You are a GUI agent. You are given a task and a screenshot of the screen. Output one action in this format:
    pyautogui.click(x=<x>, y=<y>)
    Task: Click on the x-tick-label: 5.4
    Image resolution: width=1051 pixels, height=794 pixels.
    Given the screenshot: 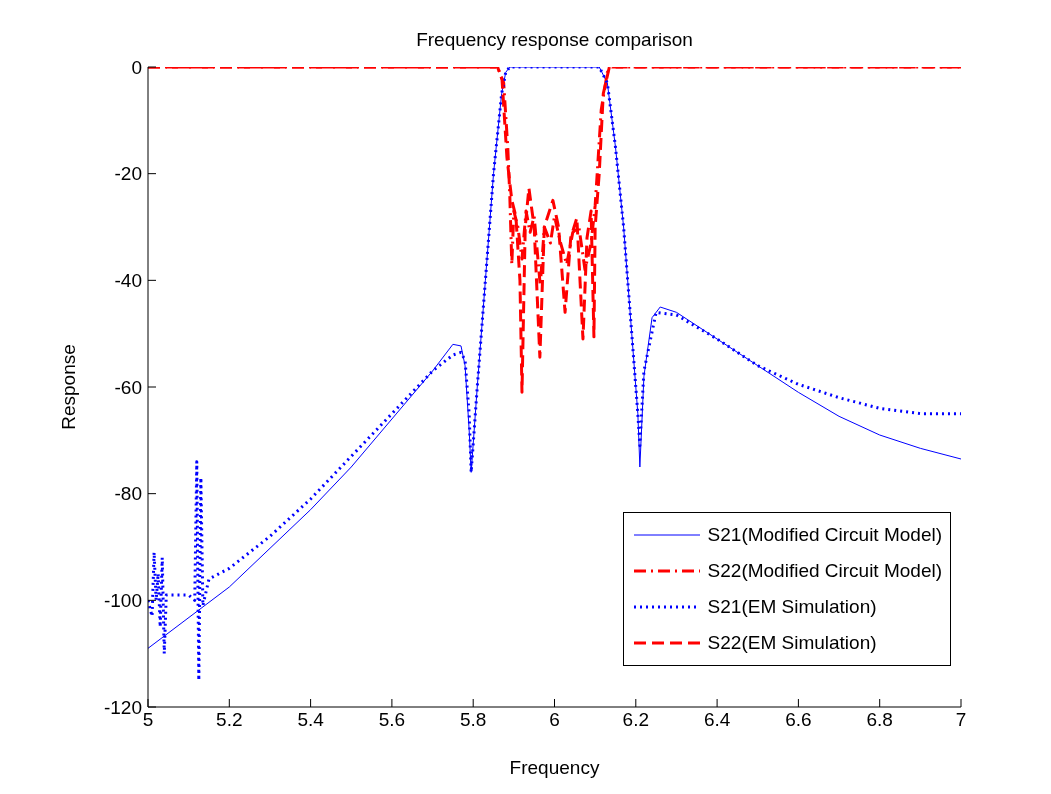 What is the action you would take?
    pyautogui.click(x=311, y=720)
    